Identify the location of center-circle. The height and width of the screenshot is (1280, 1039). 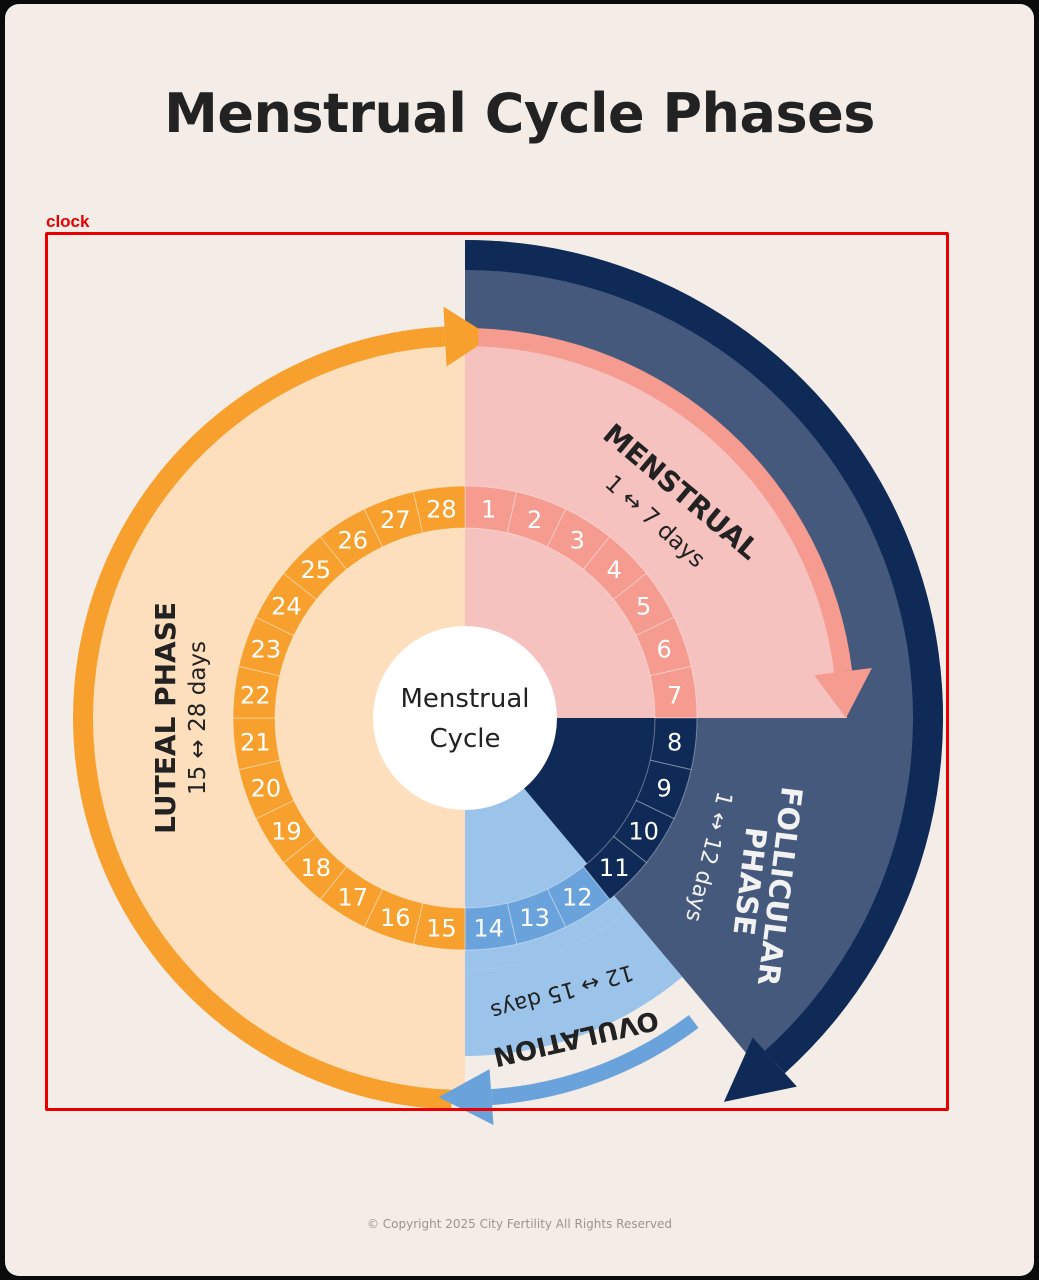
(465, 718).